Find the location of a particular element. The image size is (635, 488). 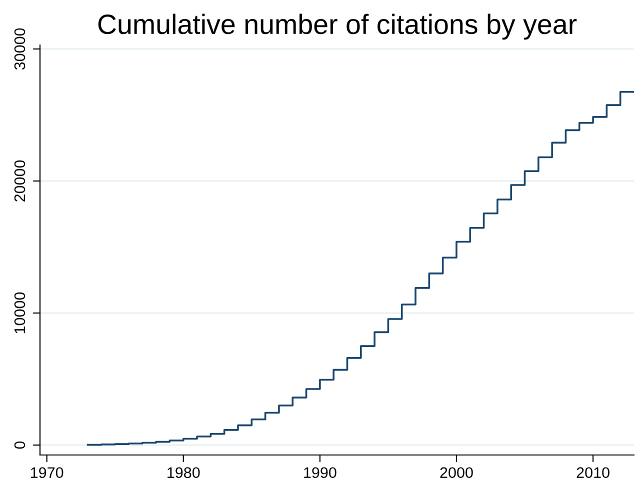

y-tick-label: 10000 is located at coordinates (20, 313).